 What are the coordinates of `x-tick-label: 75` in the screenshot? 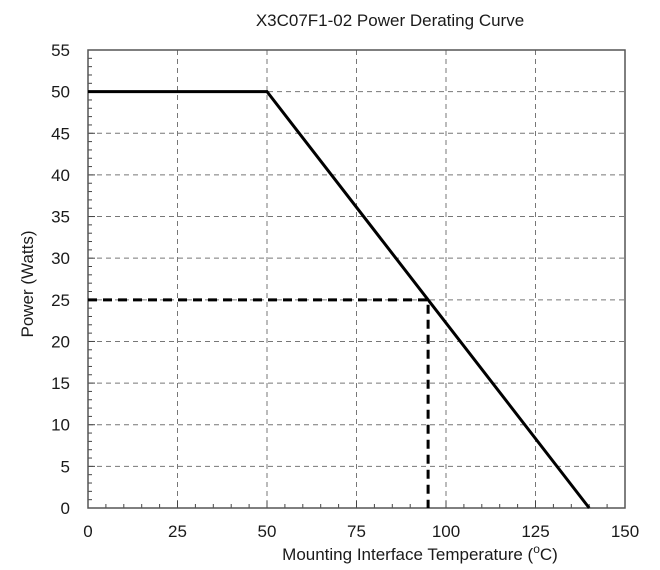 It's located at (356, 531).